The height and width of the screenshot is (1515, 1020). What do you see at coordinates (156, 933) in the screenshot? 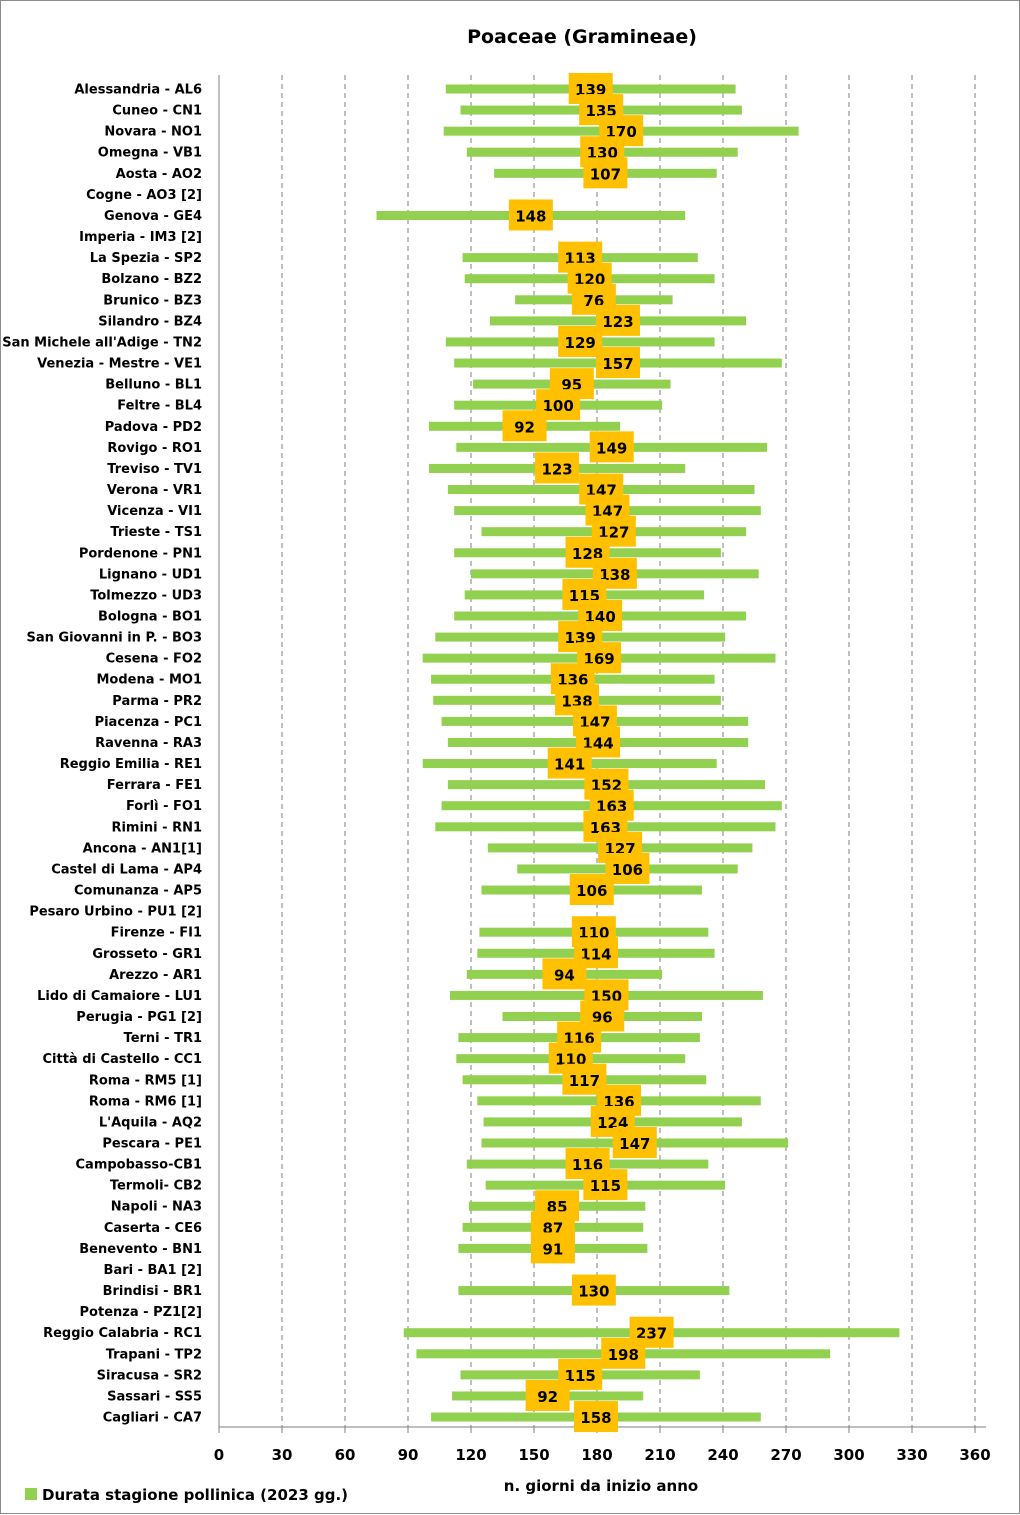
I see `category-label: Firenze - FI1` at bounding box center [156, 933].